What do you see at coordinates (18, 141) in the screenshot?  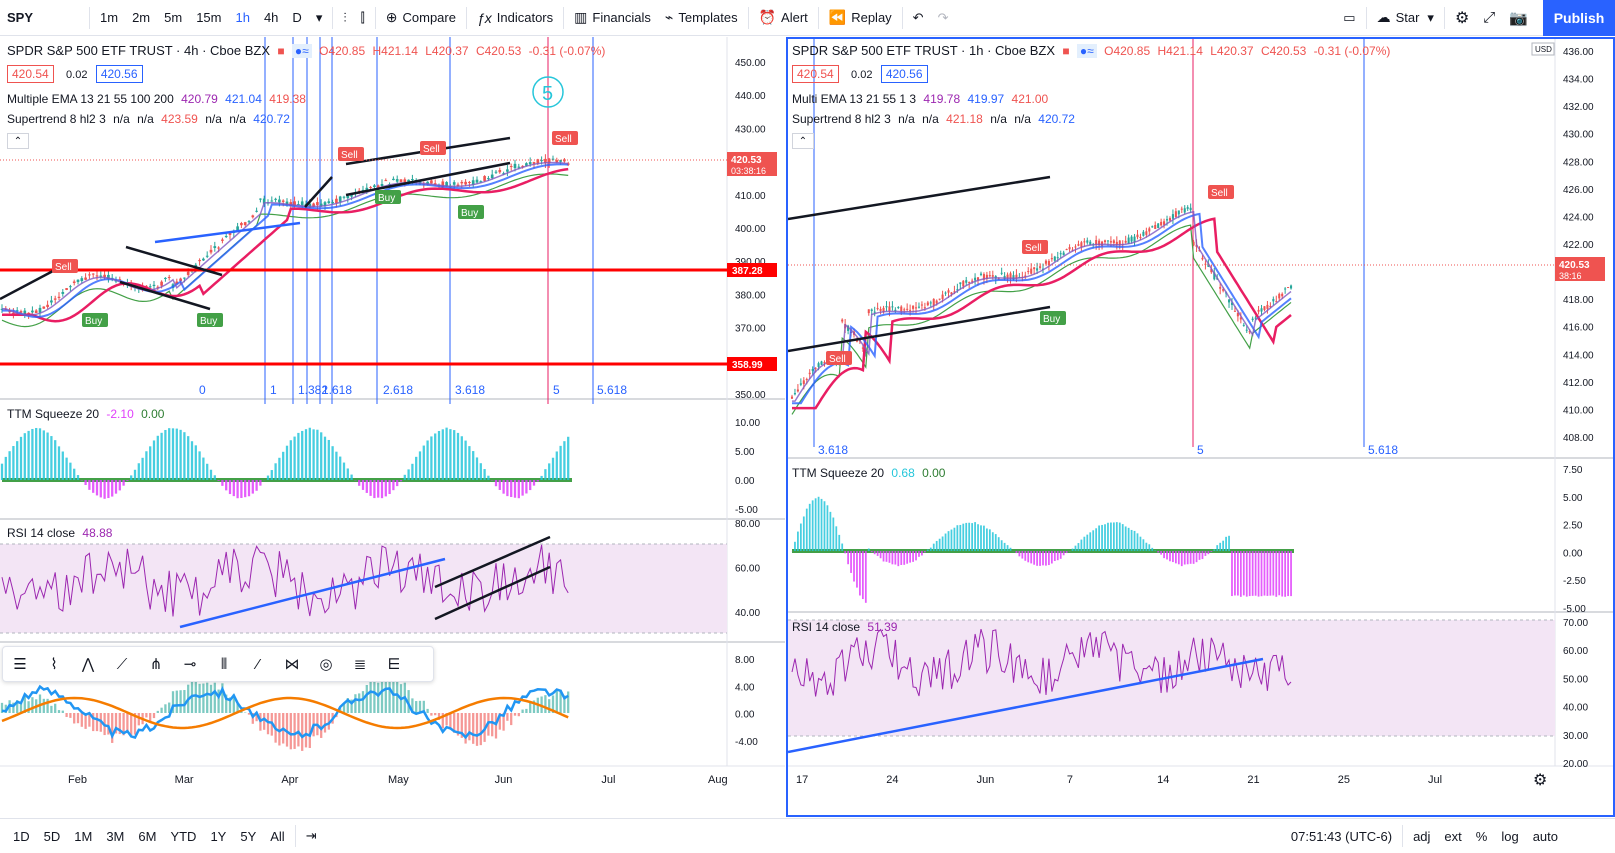 I see `left-collapse-legend-button: ⌃` at bounding box center [18, 141].